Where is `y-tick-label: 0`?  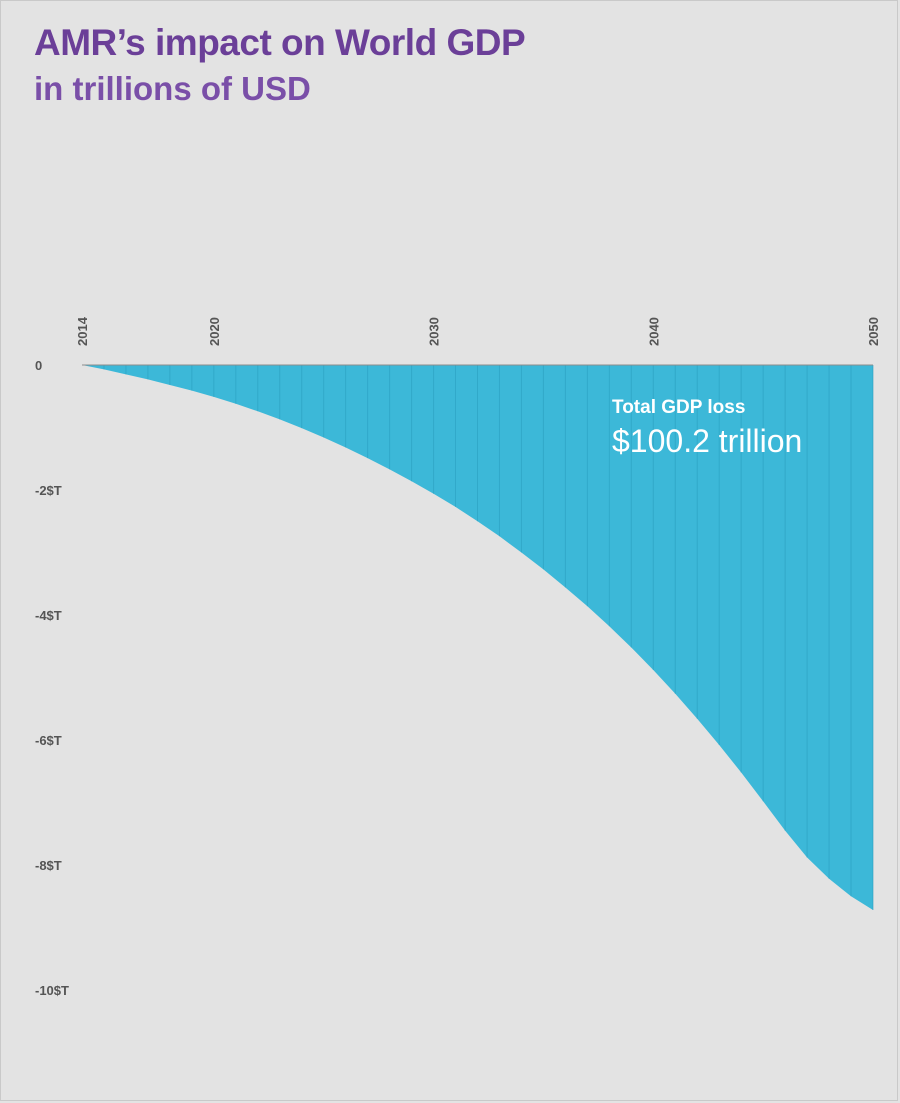
y-tick-label: 0 is located at coordinates (38, 365).